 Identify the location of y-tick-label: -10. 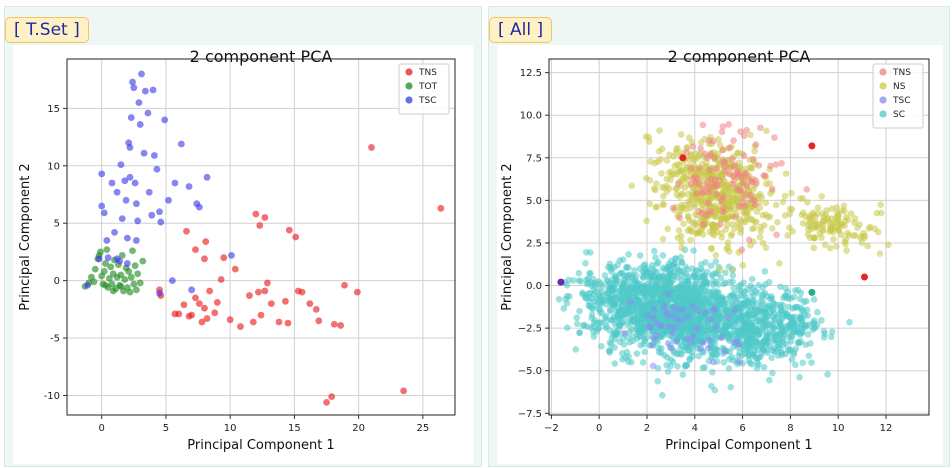
(52, 396).